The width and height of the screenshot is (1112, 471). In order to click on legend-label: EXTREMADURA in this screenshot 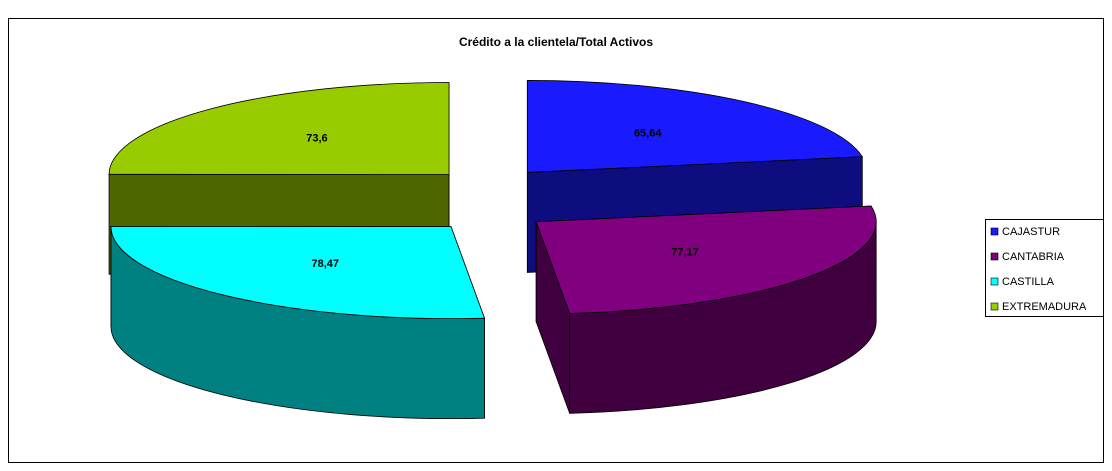, I will do `click(1044, 307)`.